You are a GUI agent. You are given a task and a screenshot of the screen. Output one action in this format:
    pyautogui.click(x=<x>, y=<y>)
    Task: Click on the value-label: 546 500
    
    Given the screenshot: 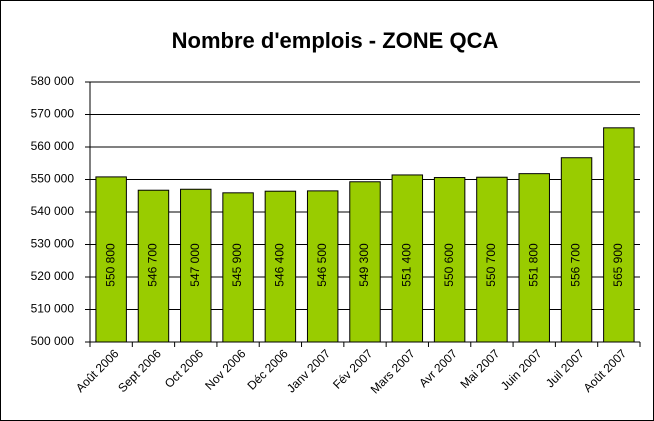 What is the action you would take?
    pyautogui.click(x=322, y=265)
    